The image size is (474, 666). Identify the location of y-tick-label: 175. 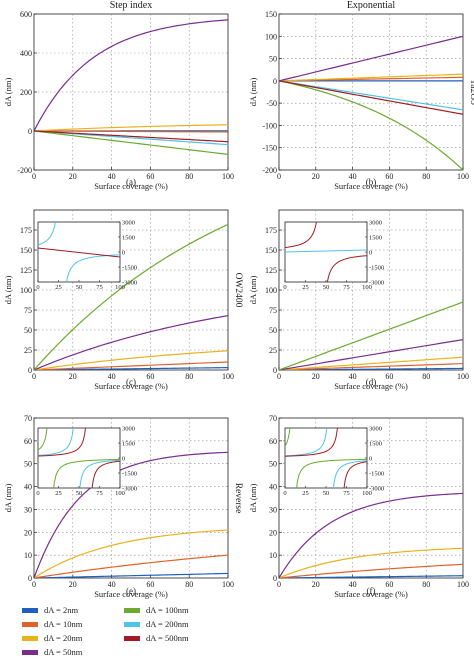
(26, 230).